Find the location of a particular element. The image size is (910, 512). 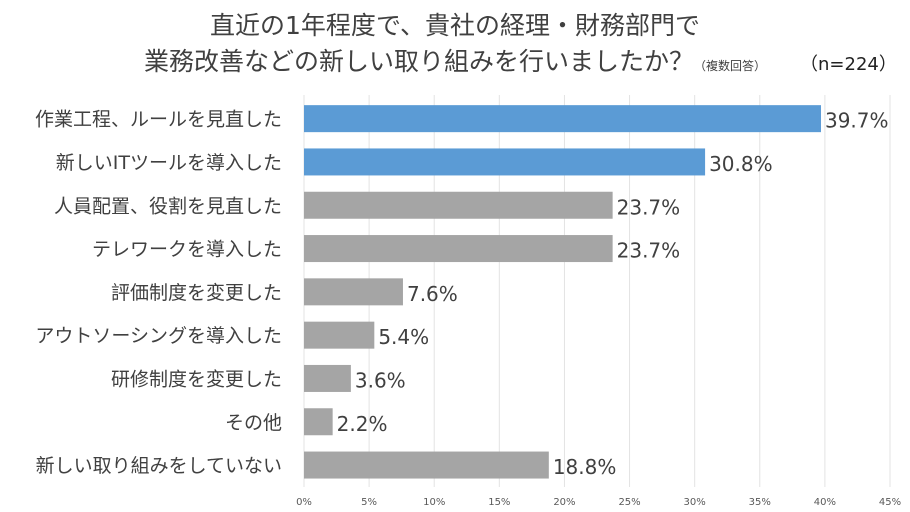

data-label: 18.8% is located at coordinates (585, 467).